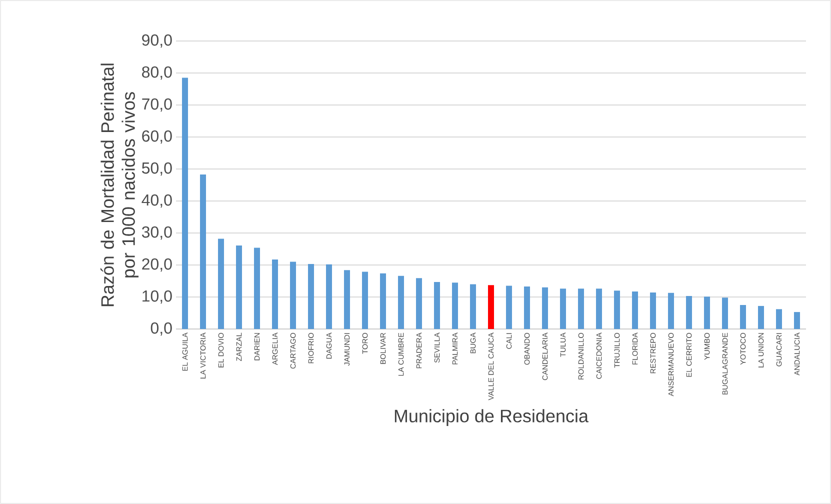 The image size is (831, 504). I want to click on y-tick-label: 30,0, so click(157, 233).